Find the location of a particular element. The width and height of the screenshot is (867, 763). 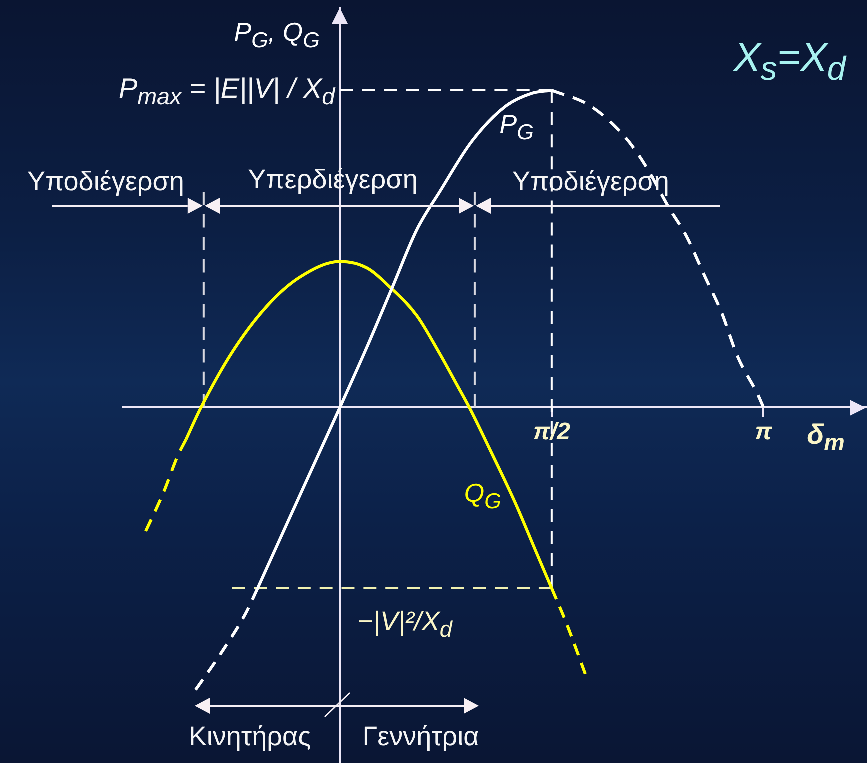

x-tick-label: π/2 is located at coordinates (552, 432).